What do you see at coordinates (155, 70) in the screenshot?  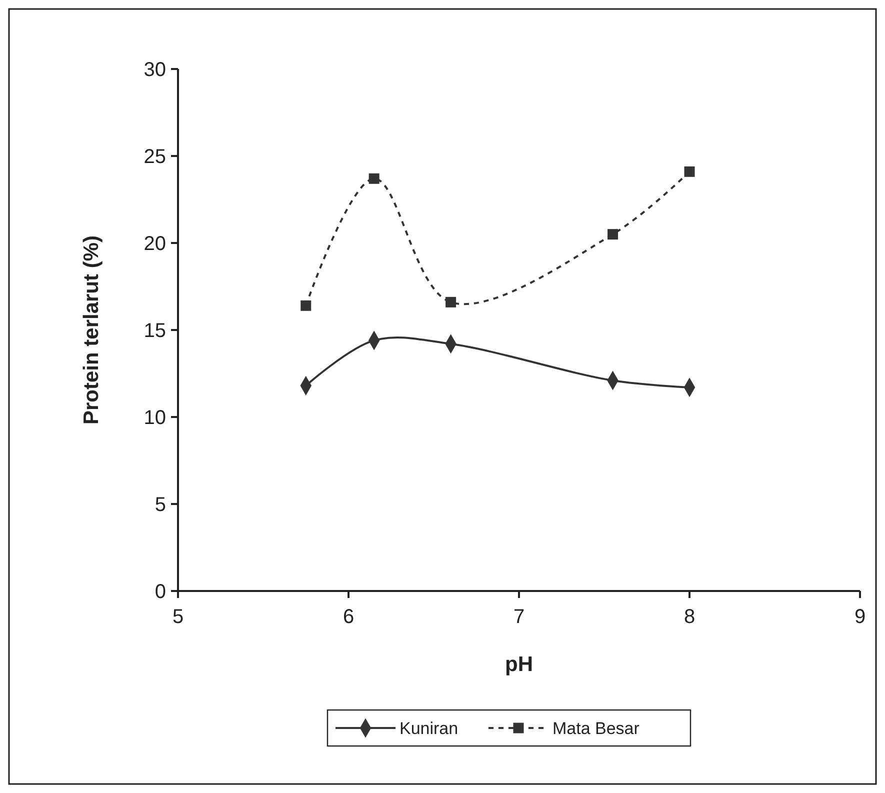 I see `y-tick-label: 30` at bounding box center [155, 70].